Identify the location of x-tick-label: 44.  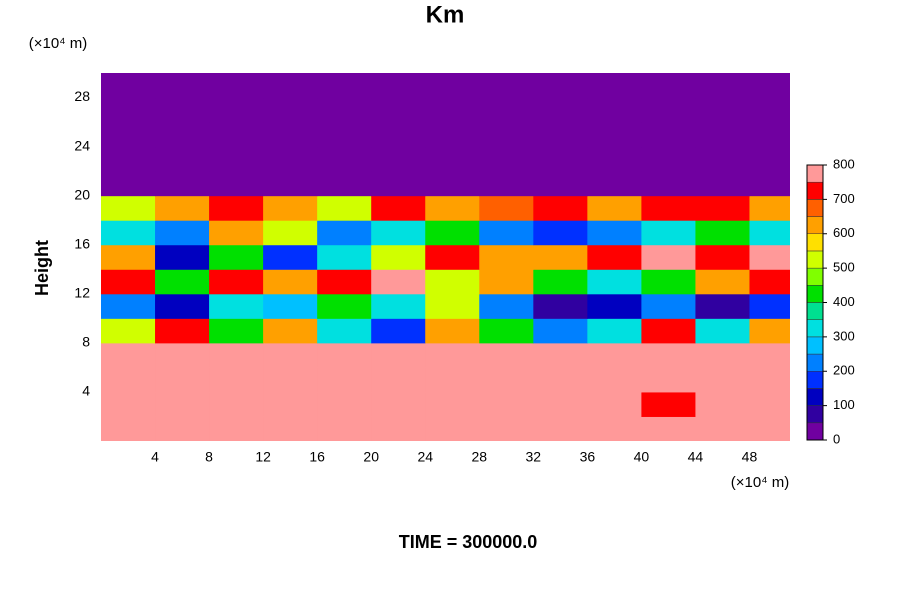
(696, 457).